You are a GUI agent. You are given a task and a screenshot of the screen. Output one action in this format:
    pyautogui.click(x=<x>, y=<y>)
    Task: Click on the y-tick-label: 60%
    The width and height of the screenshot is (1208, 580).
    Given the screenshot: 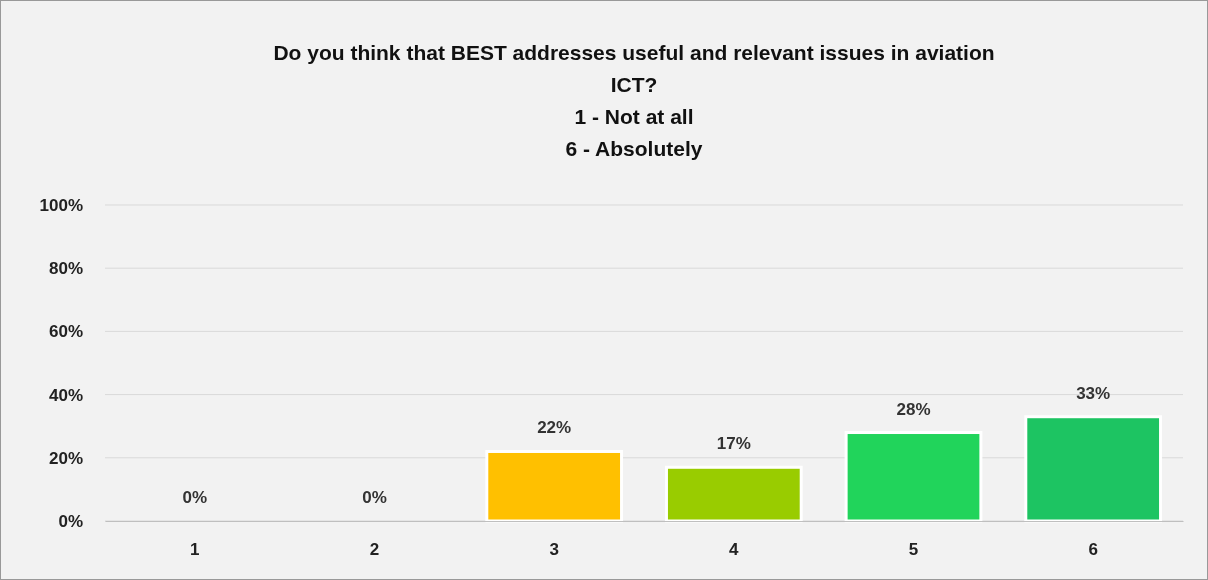 What is the action you would take?
    pyautogui.click(x=65, y=332)
    